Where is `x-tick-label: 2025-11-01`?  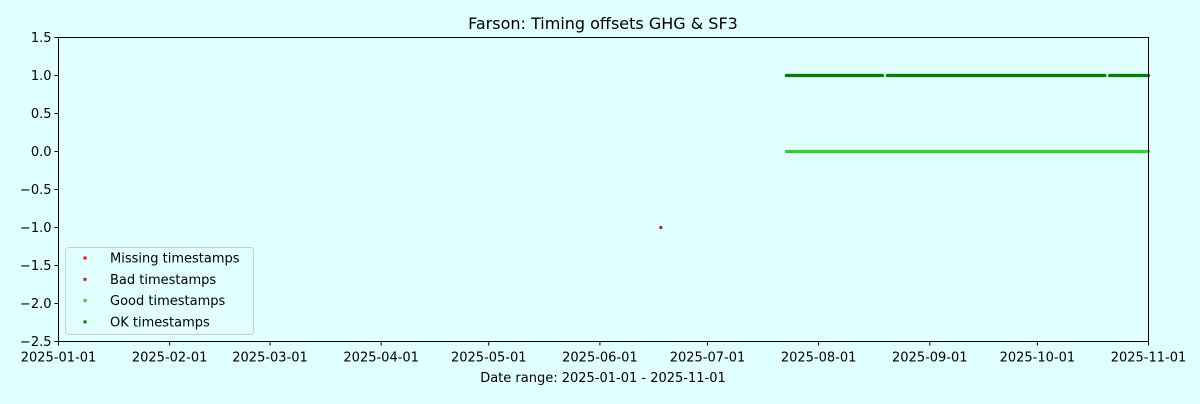 x-tick-label: 2025-11-01 is located at coordinates (1149, 358).